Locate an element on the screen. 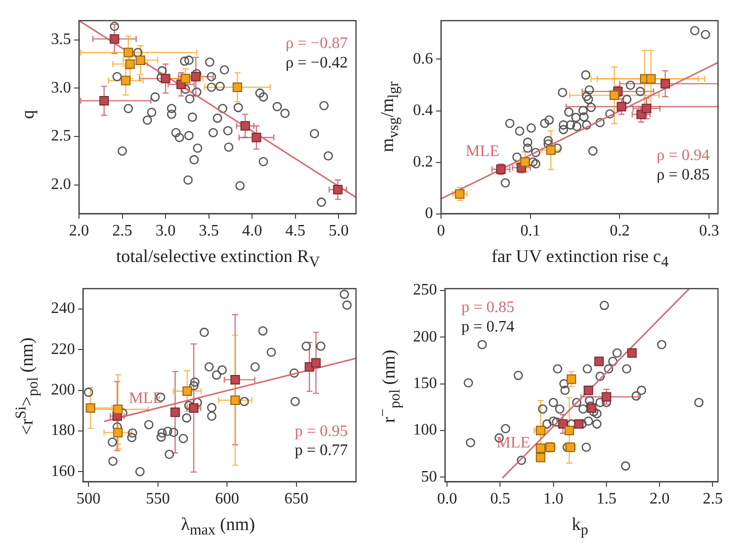  annotation: ρ = −0.42 is located at coordinates (317, 63).